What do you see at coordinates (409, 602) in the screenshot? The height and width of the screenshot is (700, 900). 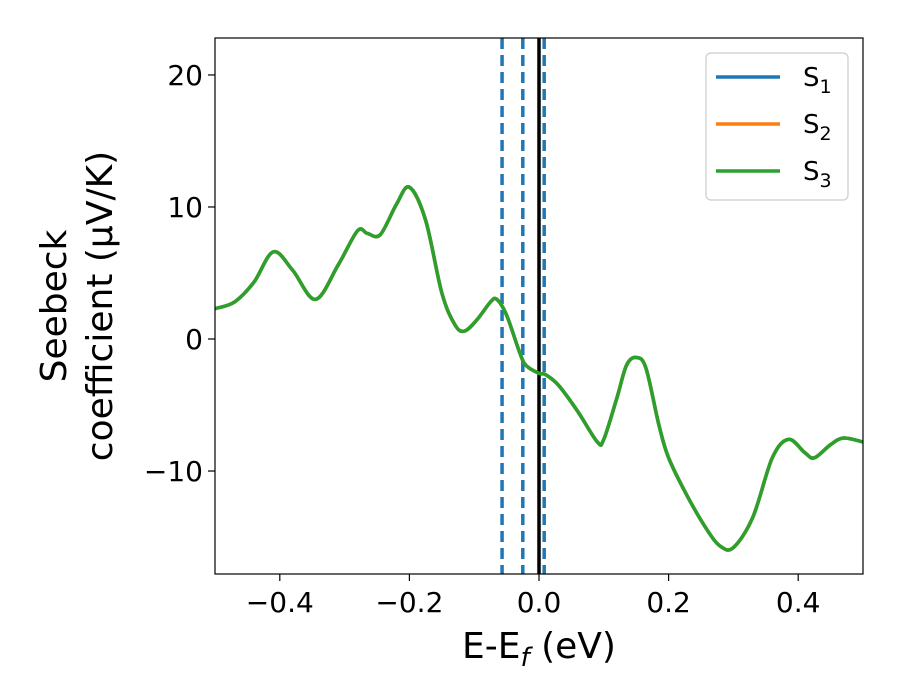 I see `x-tick-label: −0.2` at bounding box center [409, 602].